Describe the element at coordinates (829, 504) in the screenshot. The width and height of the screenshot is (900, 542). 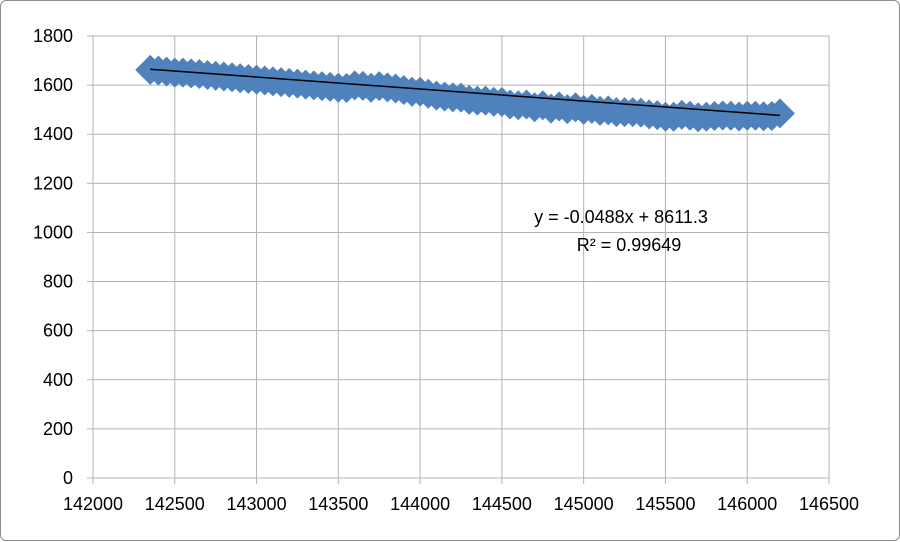
I see `x-tick-label: 146500` at that location.